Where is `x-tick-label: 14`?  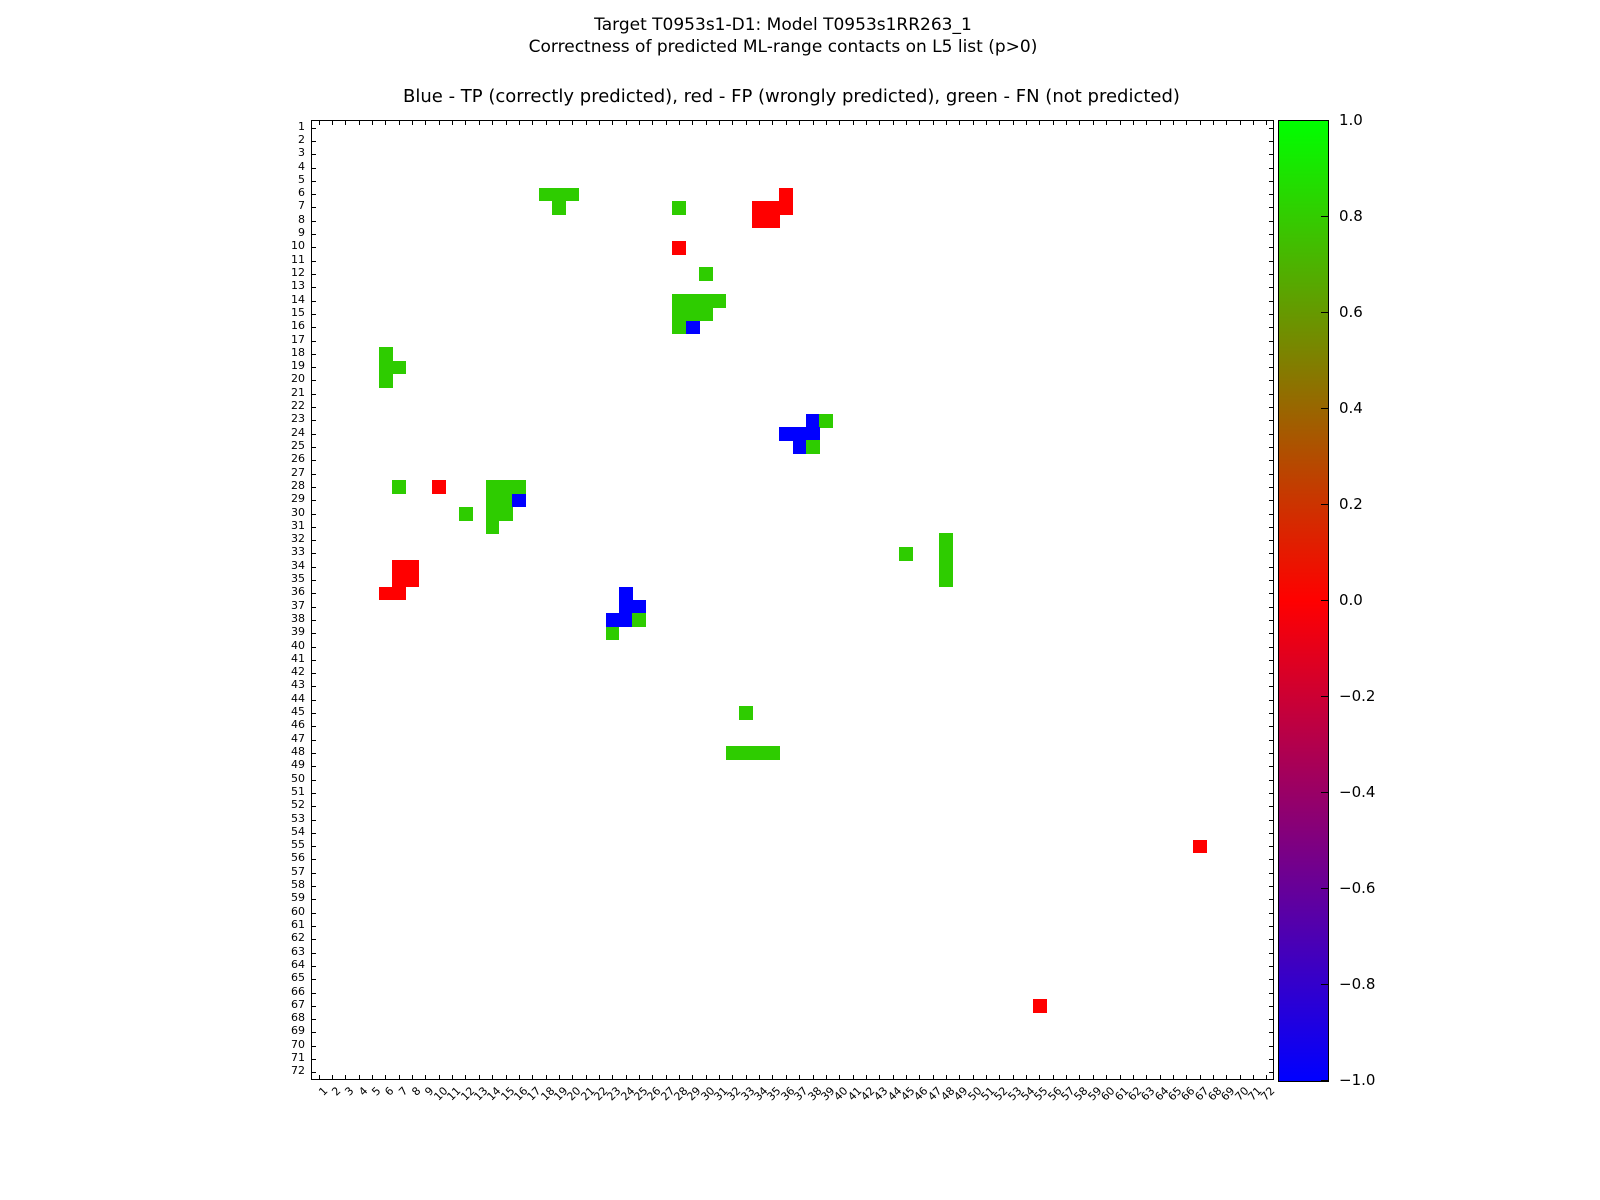
x-tick-label: 14 is located at coordinates (494, 1094).